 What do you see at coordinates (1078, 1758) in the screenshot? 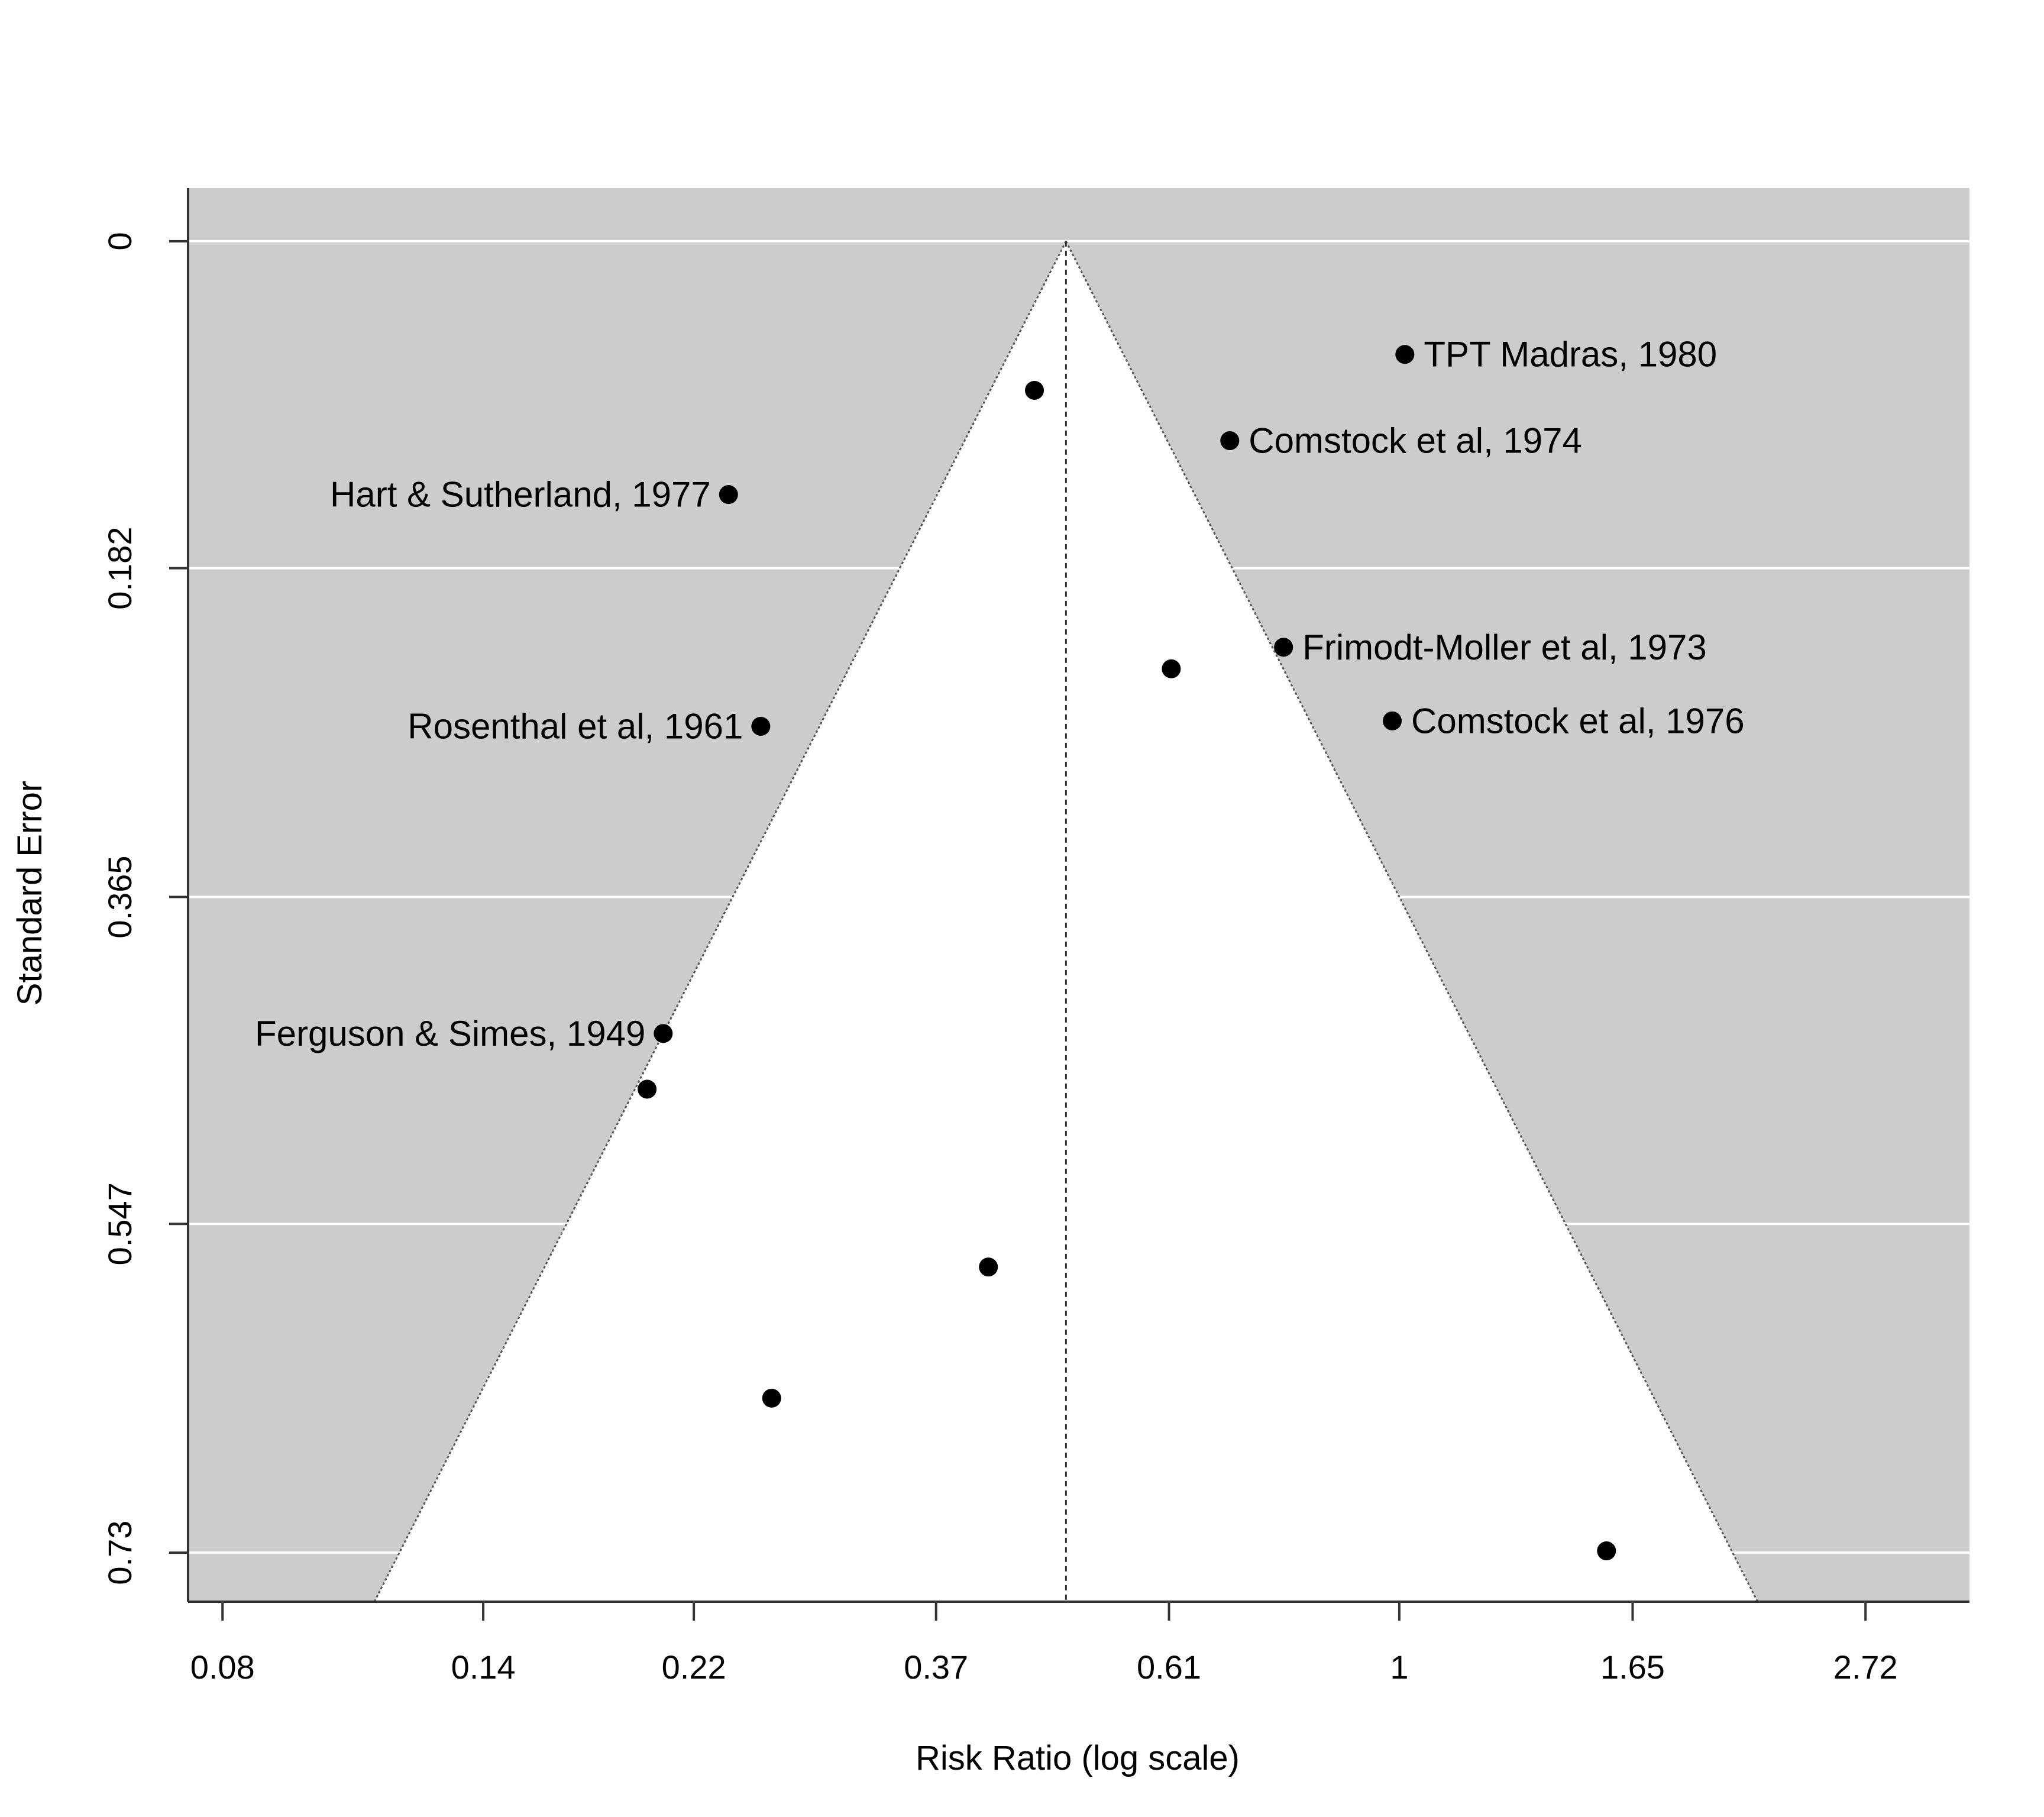
I see `x-axis-title: Risk Ratio (log scale)` at bounding box center [1078, 1758].